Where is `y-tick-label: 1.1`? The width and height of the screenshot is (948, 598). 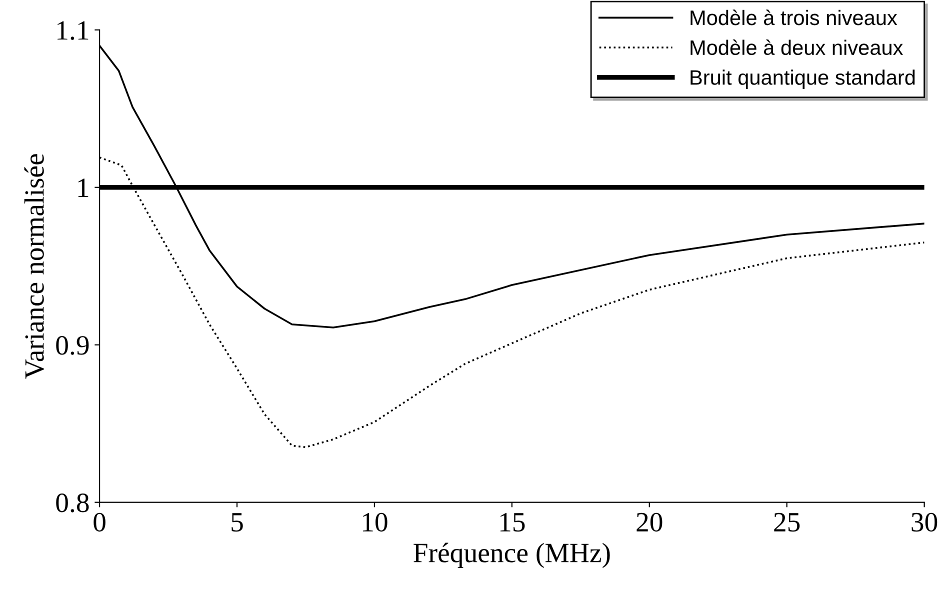 y-tick-label: 1.1 is located at coordinates (73, 30).